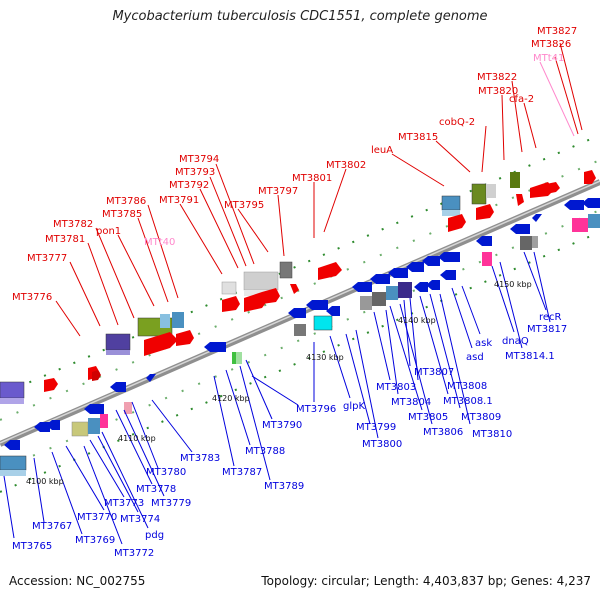 This screenshot has height=600, width=600. Describe the element at coordinates (457, 122) in the screenshot. I see `gene-label: cobQ-2` at that location.